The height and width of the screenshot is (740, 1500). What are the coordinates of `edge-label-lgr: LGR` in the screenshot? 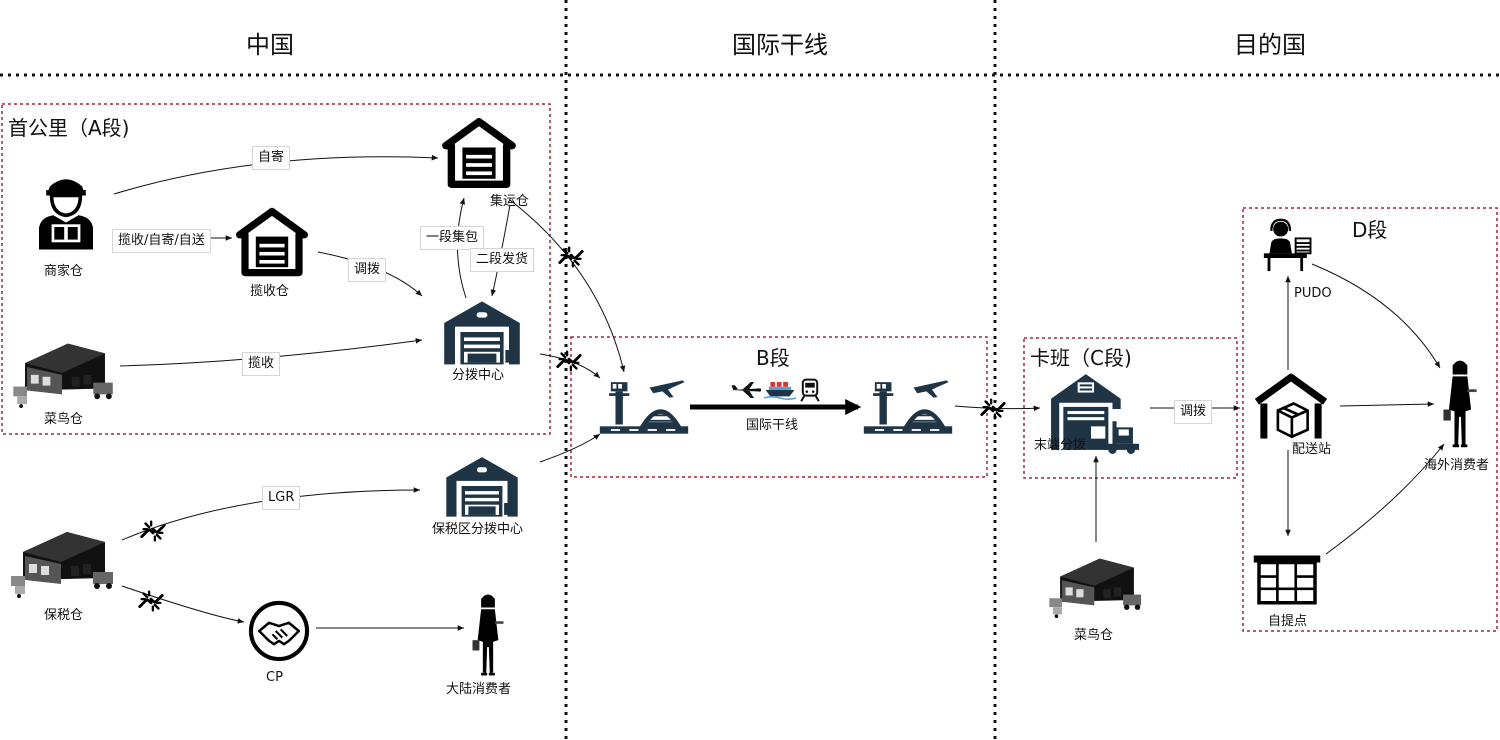 It's located at (281, 498).